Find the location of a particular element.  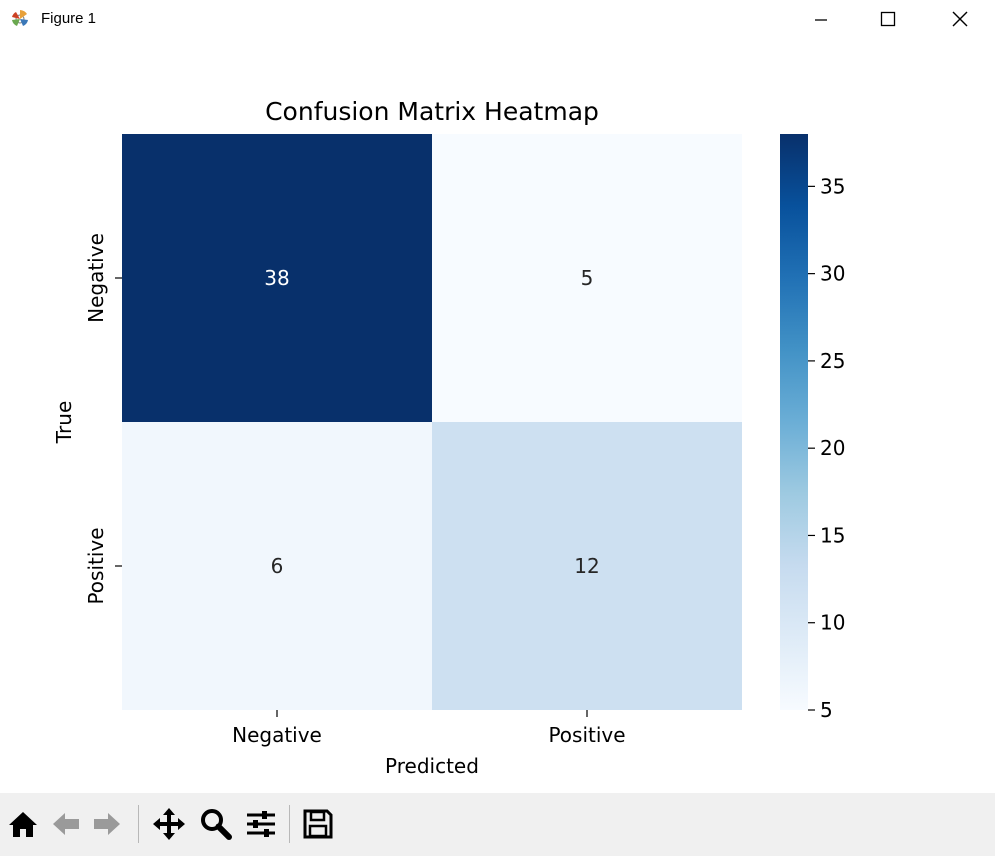

save-button is located at coordinates (318, 824).